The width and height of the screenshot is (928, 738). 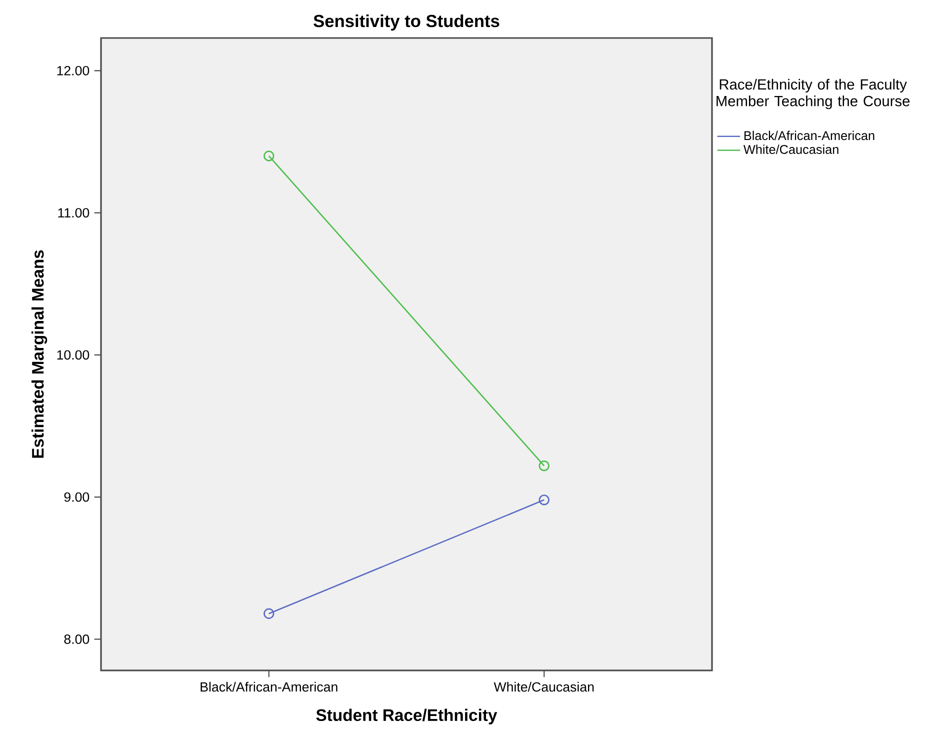 What do you see at coordinates (809, 135) in the screenshot?
I see `legend-label: Black/African-American` at bounding box center [809, 135].